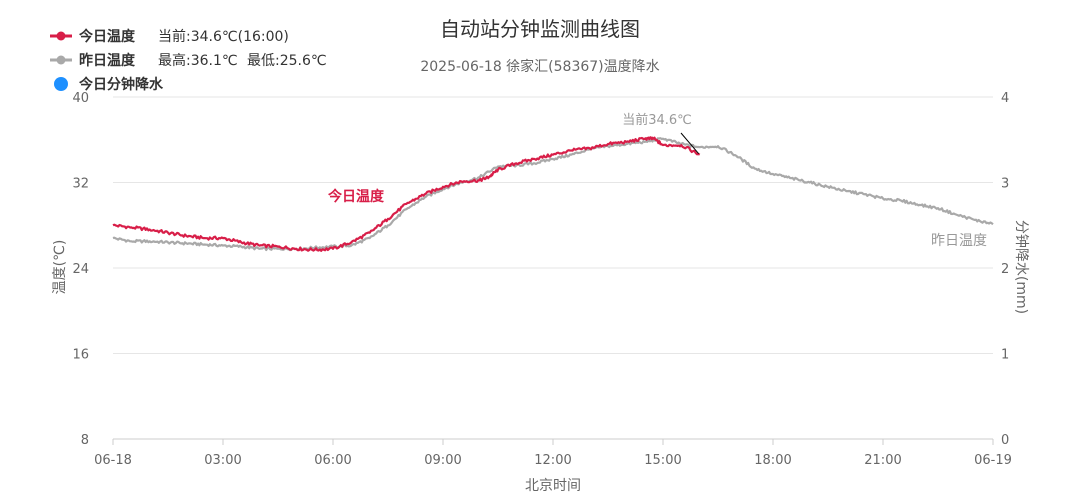 Image resolution: width=1080 pixels, height=503 pixels. I want to click on legend-item: 今日温度 当前:34.6℃(16:00), so click(169, 36).